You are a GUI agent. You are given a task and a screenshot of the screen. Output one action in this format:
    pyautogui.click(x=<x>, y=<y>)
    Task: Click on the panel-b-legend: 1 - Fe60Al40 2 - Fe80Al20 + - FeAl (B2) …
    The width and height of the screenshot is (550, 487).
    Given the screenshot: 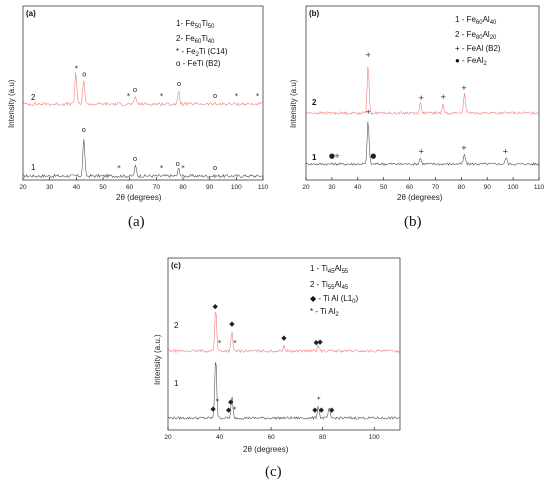 What is the action you would take?
    pyautogui.click(x=478, y=41)
    